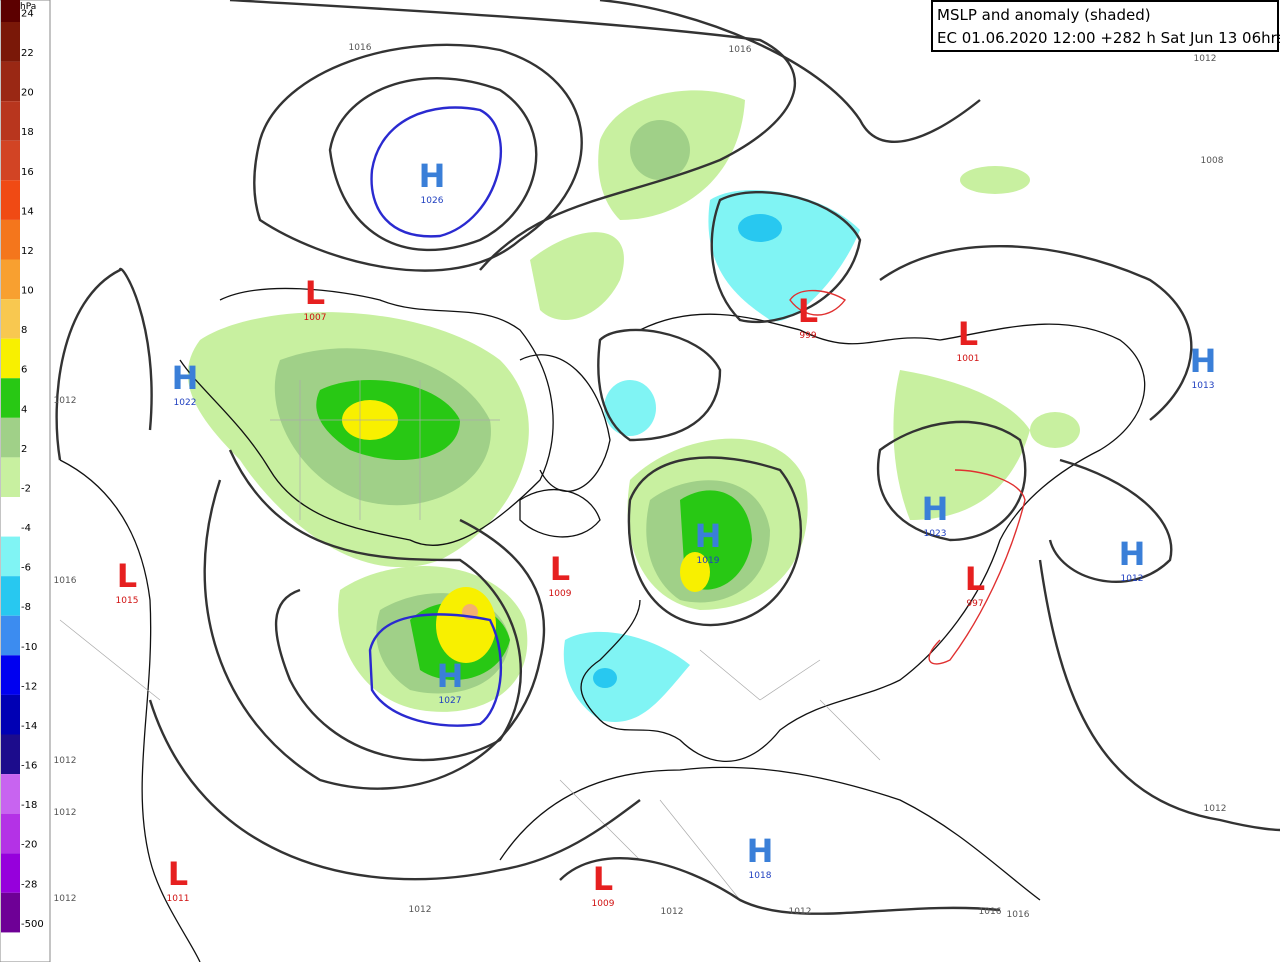 This screenshot has width=1280, height=962. I want to click on center-value: 1011, so click(178, 899).